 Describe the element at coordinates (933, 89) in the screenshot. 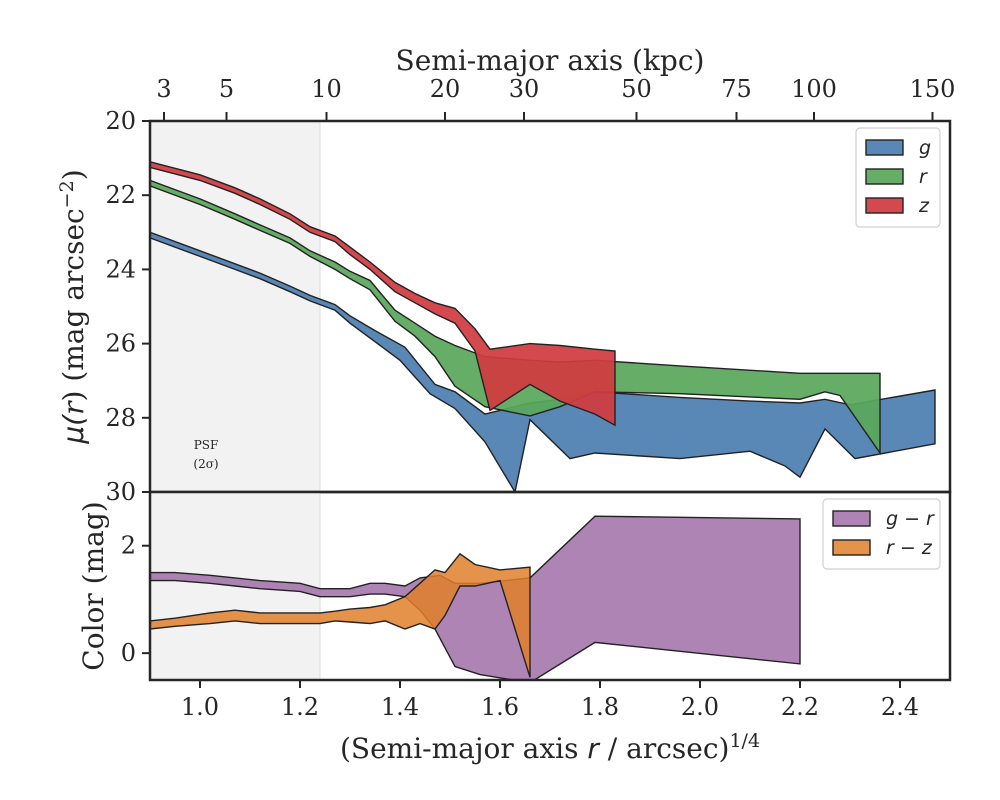

I see `kpc-tick-label: 150` at that location.